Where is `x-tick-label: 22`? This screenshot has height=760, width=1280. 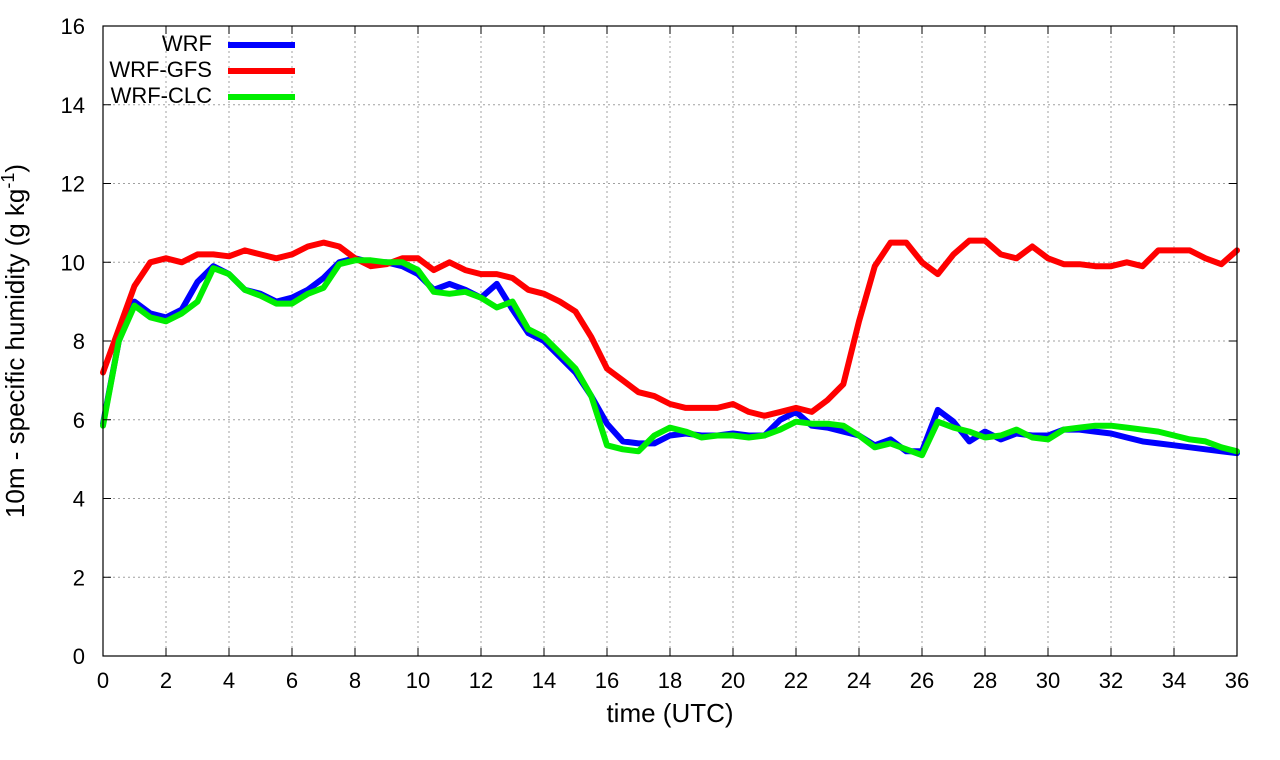
x-tick-label: 22 is located at coordinates (796, 680).